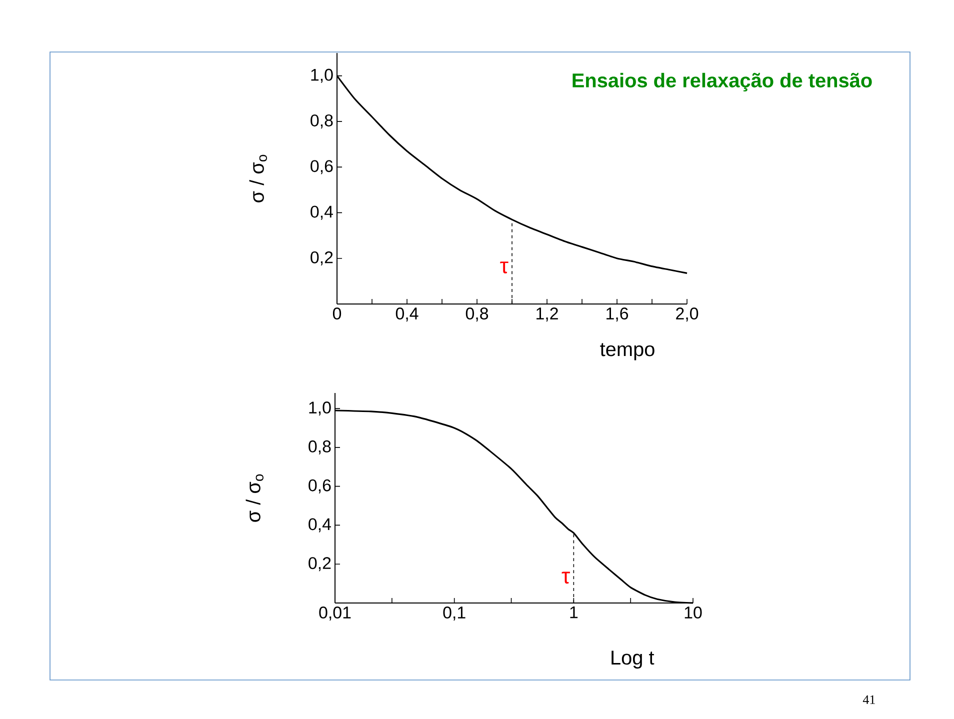  What do you see at coordinates (477, 315) in the screenshot?
I see `x-tick-label: 0,8` at bounding box center [477, 315].